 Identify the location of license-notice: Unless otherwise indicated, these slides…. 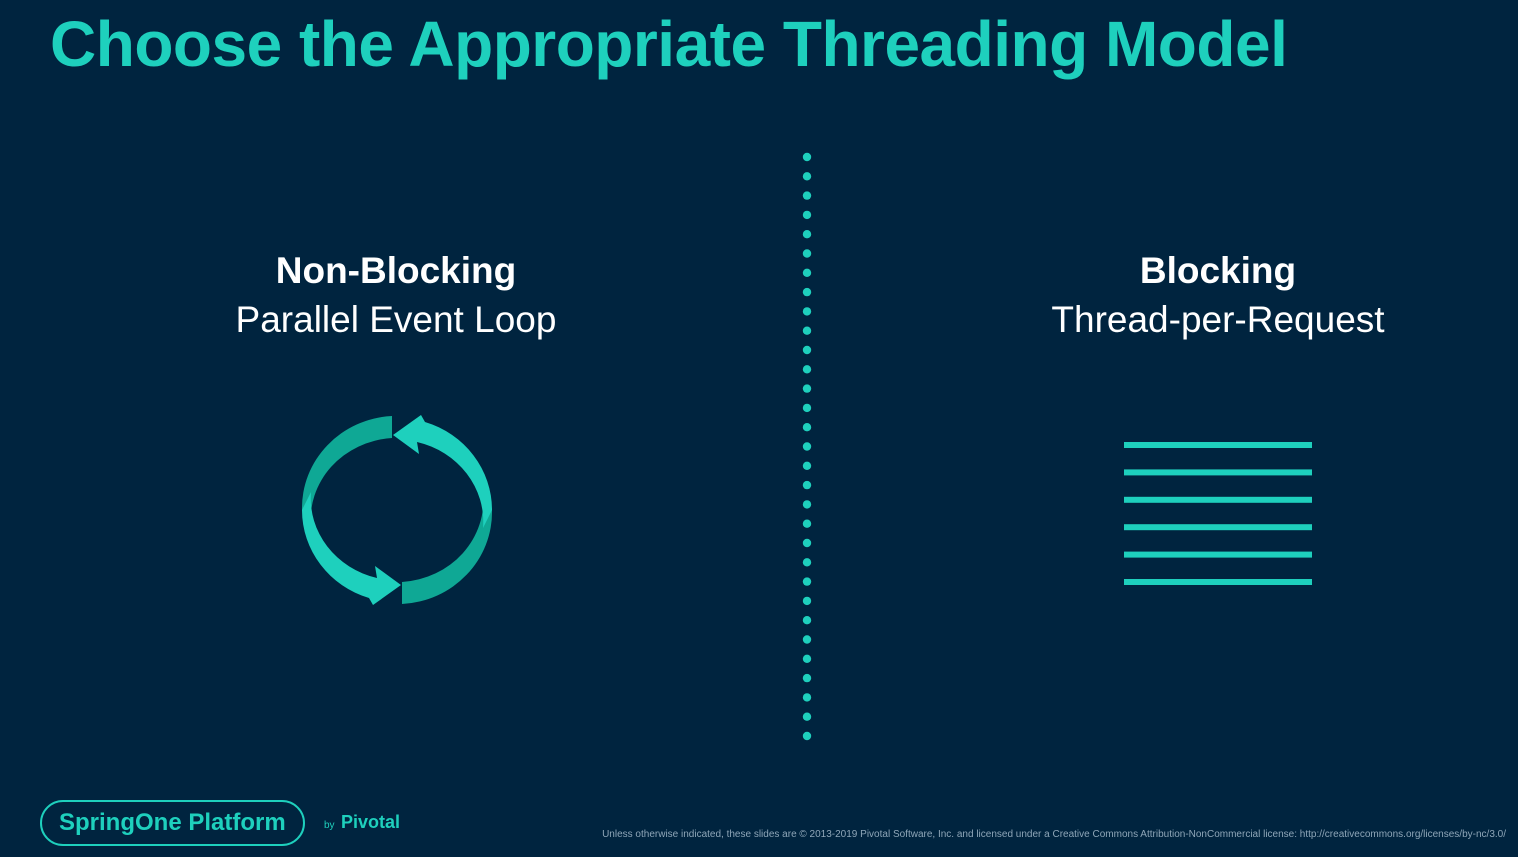
(1054, 834).